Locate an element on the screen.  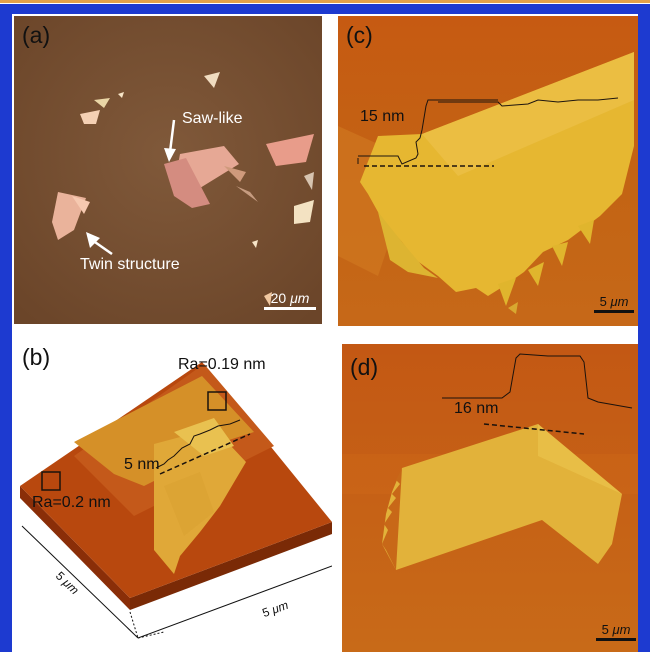
annotation-sawlike: Saw-like is located at coordinates (212, 118).